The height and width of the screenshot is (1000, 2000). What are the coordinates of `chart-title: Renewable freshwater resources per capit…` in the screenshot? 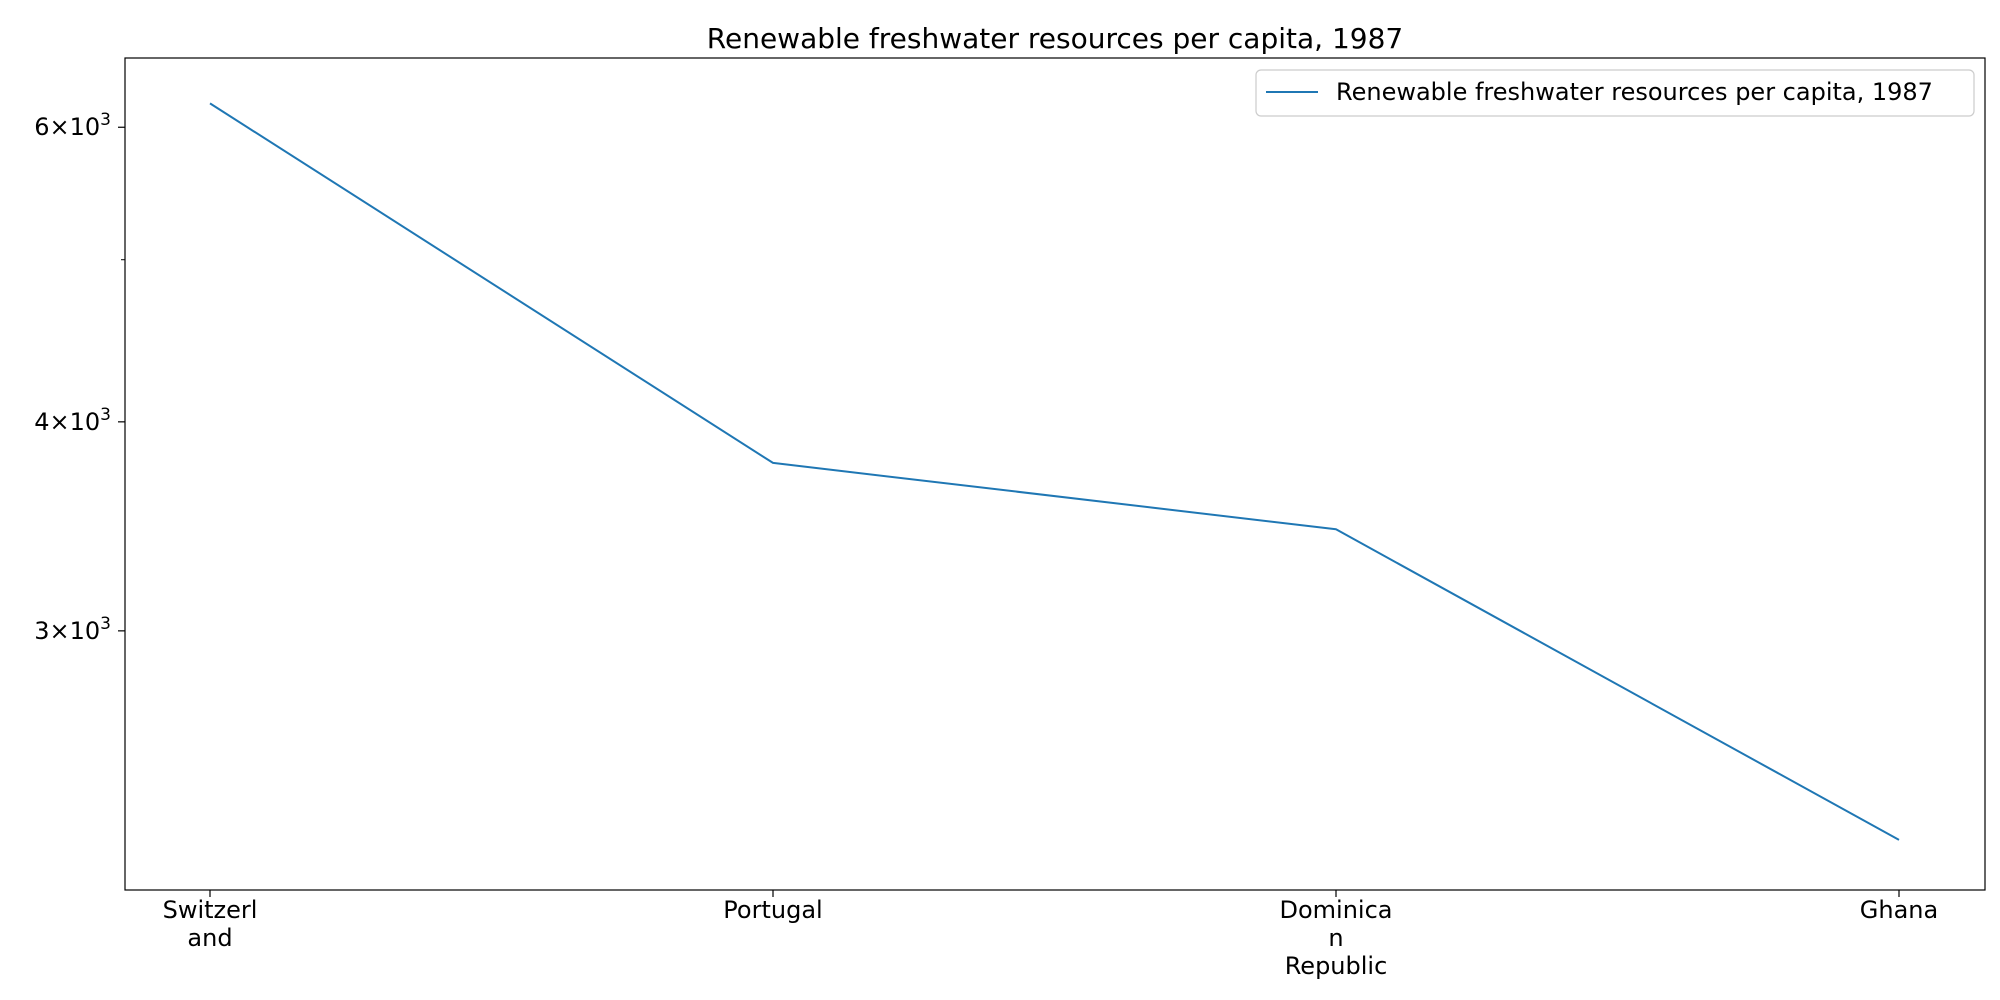 It's located at (1055, 38).